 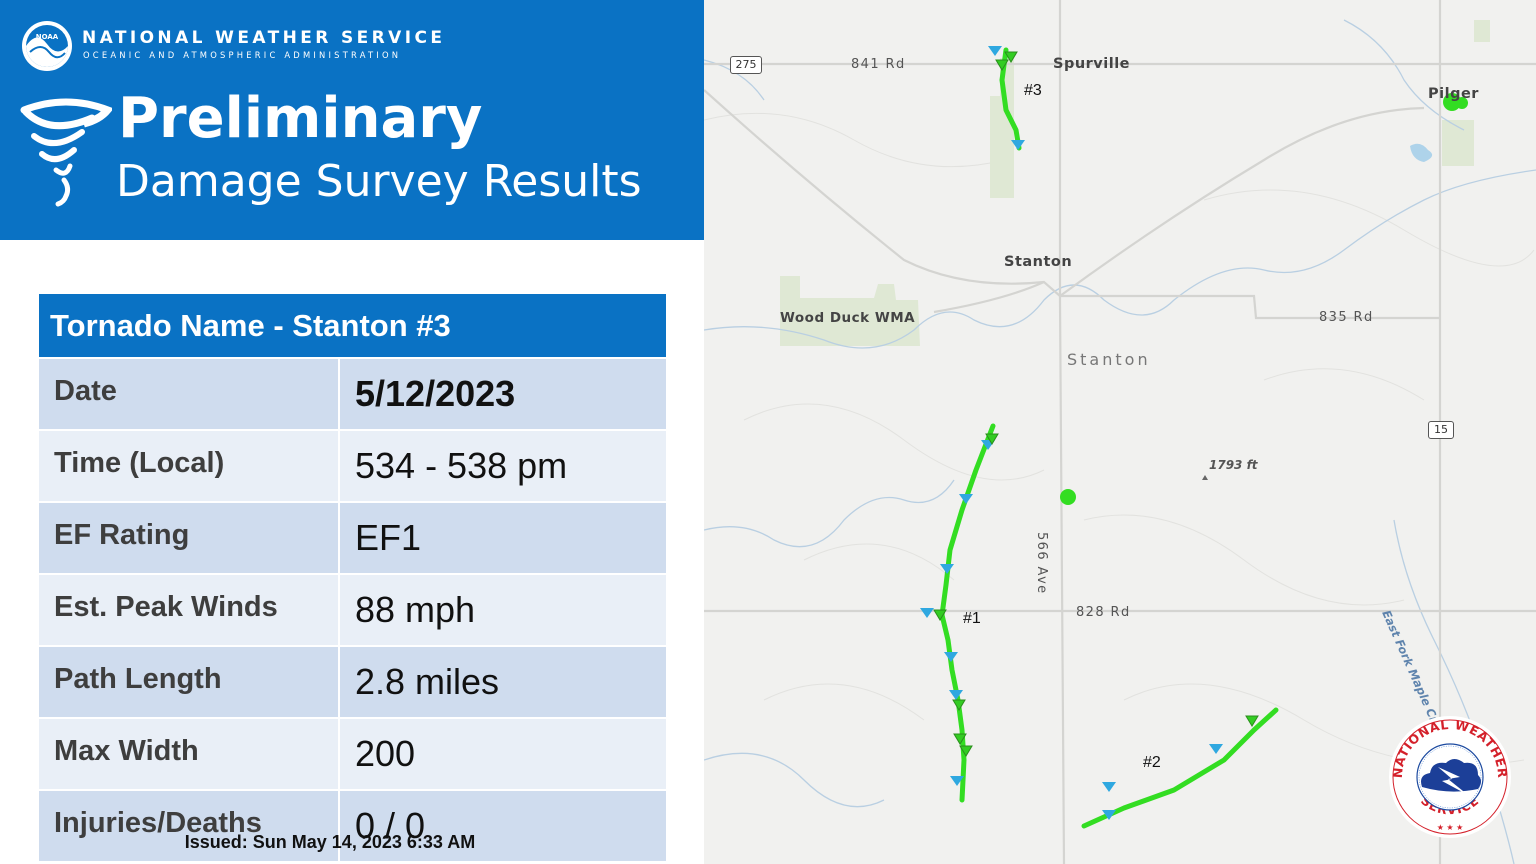 I want to click on table-row-injuries: Injuries/Deaths 0 / 0, so click(x=352, y=826).